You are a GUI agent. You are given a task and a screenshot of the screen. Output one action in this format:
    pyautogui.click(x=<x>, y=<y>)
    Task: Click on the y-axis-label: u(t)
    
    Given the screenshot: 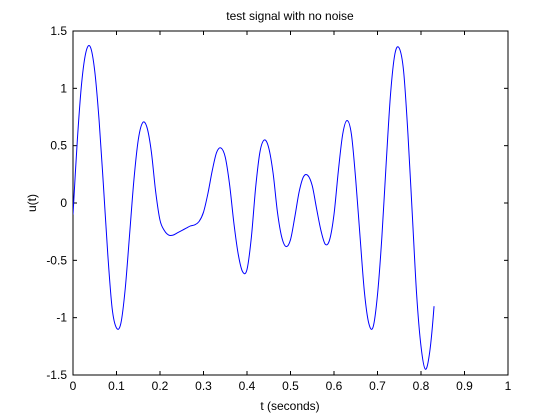 What is the action you would take?
    pyautogui.click(x=32, y=203)
    